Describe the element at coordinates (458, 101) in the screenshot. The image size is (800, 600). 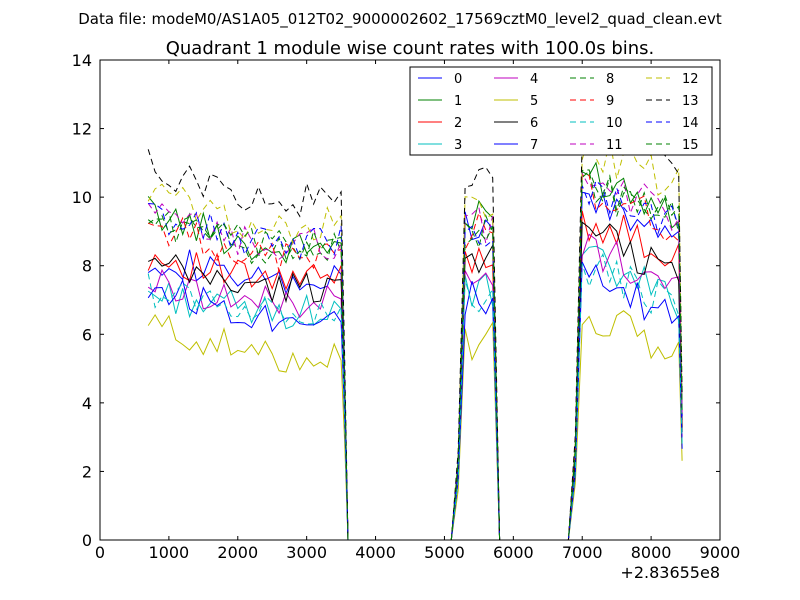
I see `legend-label-1: 1` at that location.